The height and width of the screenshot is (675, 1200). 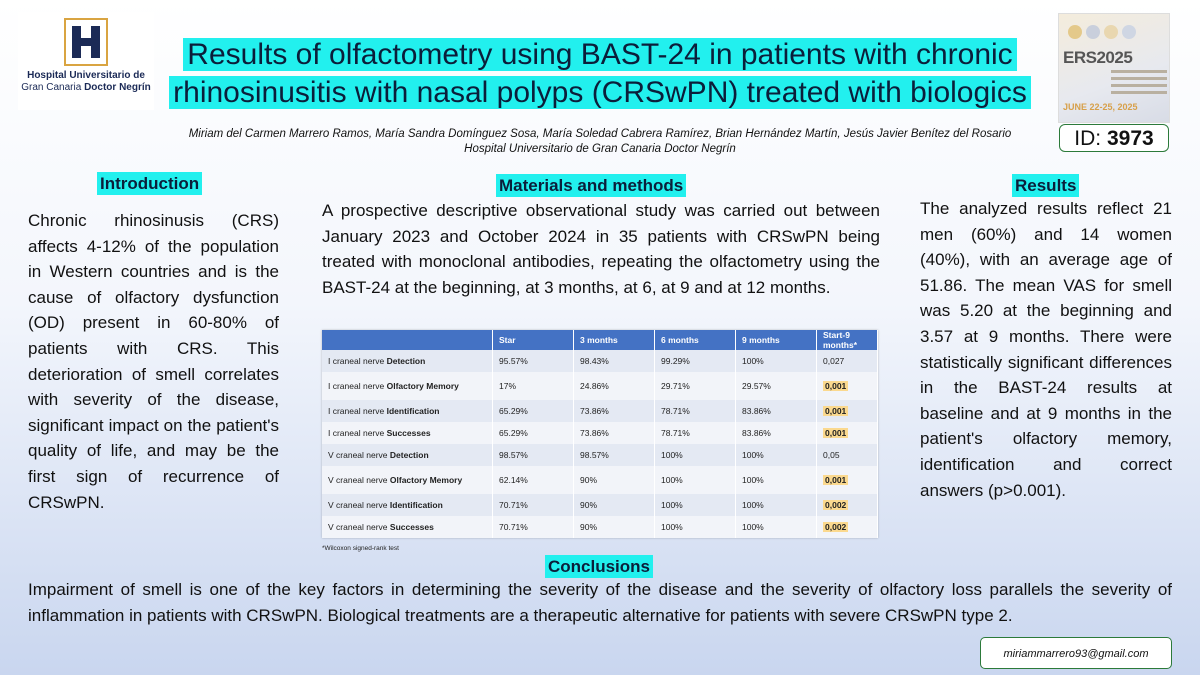 What do you see at coordinates (591, 185) in the screenshot?
I see `methods-heading: Materials and methods` at bounding box center [591, 185].